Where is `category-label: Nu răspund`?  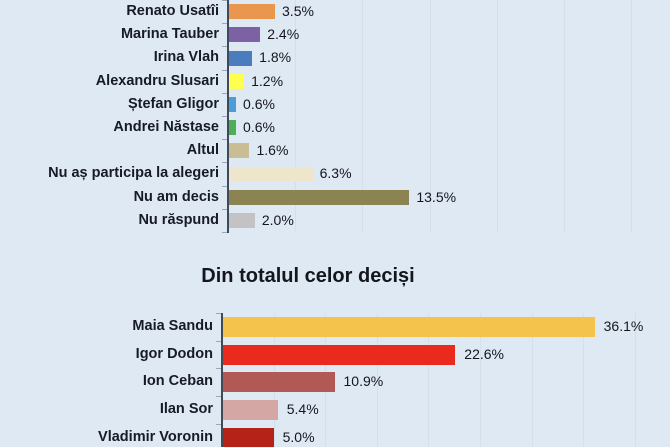 category-label: Nu răspund is located at coordinates (178, 219).